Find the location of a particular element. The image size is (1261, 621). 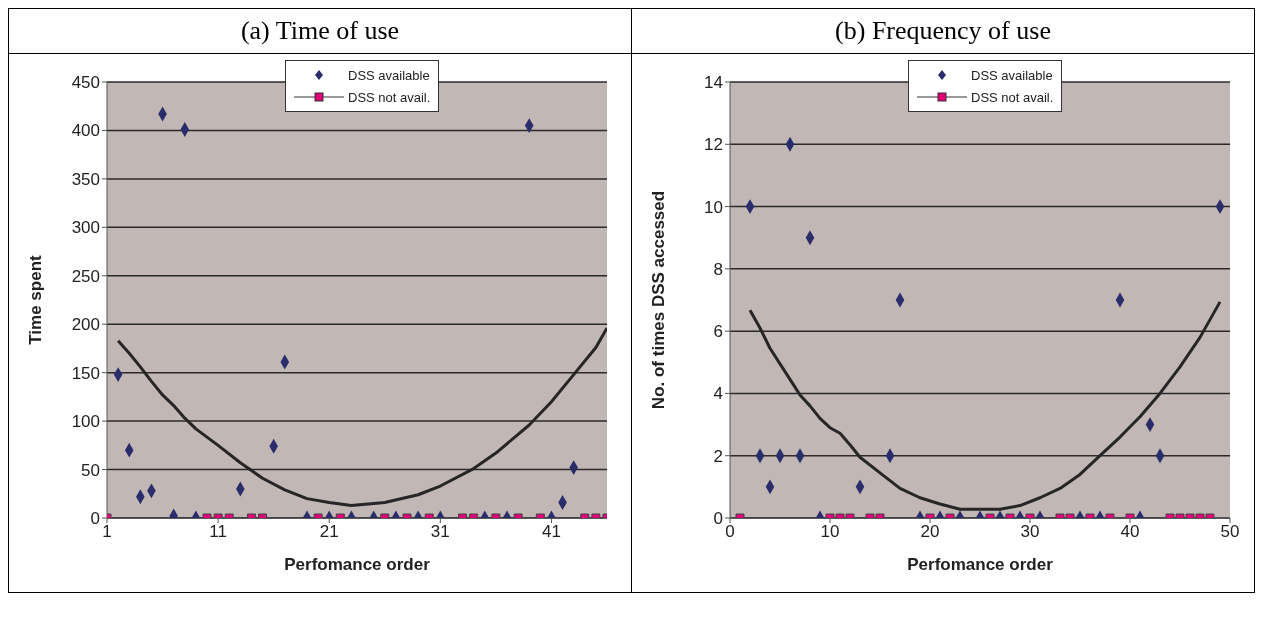

chart-title: (a) Time of use is located at coordinates (320, 31).